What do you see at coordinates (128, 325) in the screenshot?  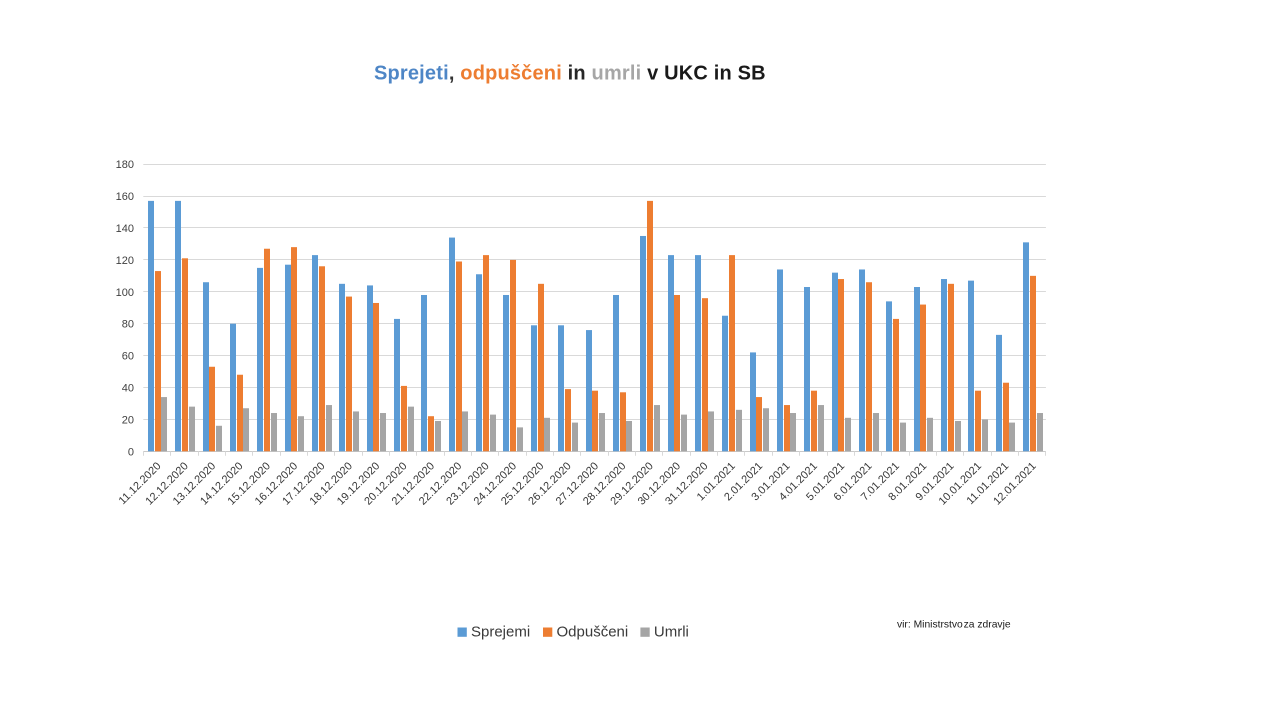 I see `svg-text: 80` at bounding box center [128, 325].